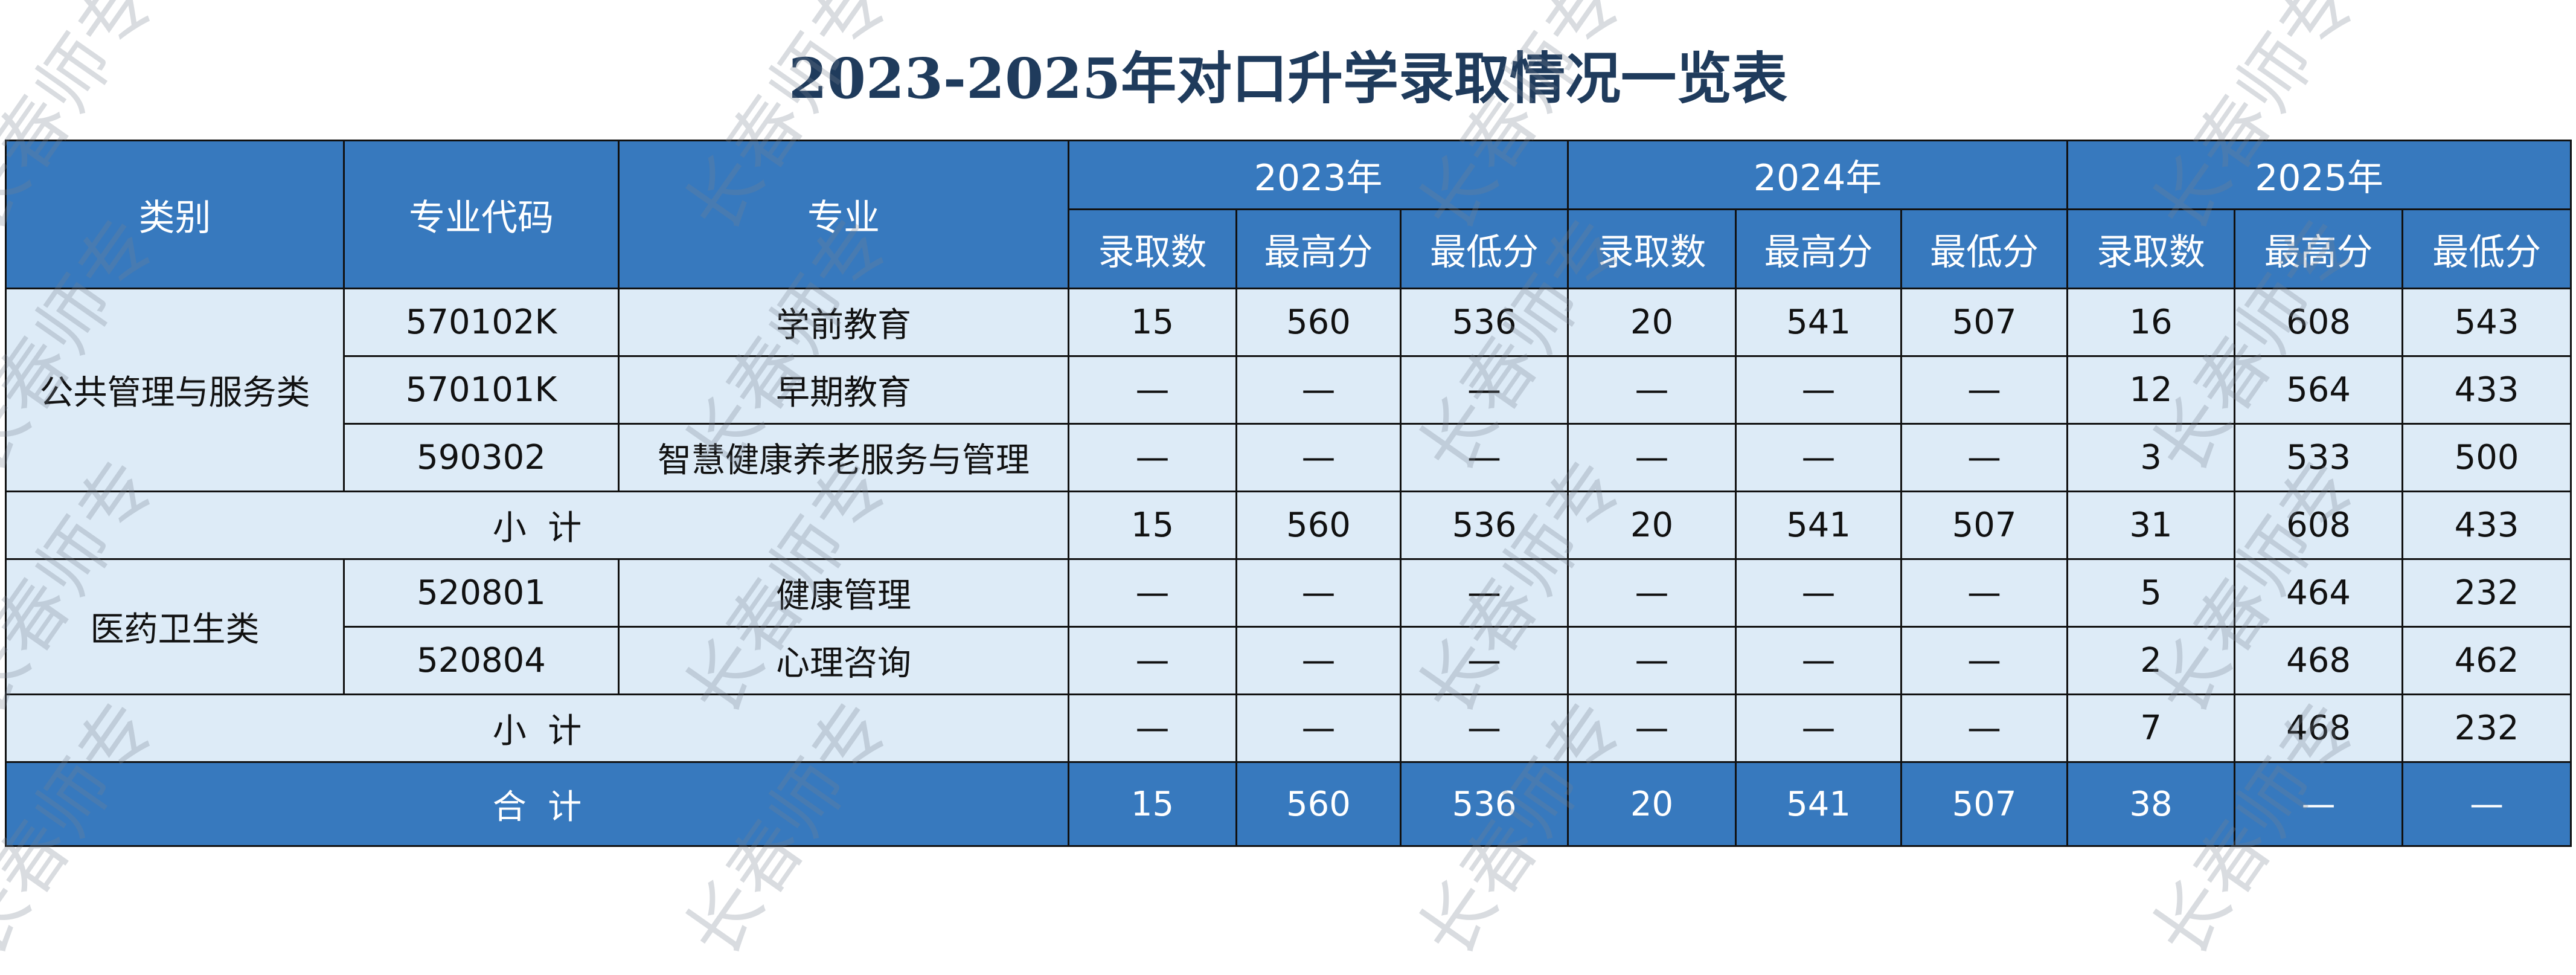 This screenshot has height=975, width=2576. What do you see at coordinates (2151, 525) in the screenshot?
I see `value-cell: 31` at bounding box center [2151, 525].